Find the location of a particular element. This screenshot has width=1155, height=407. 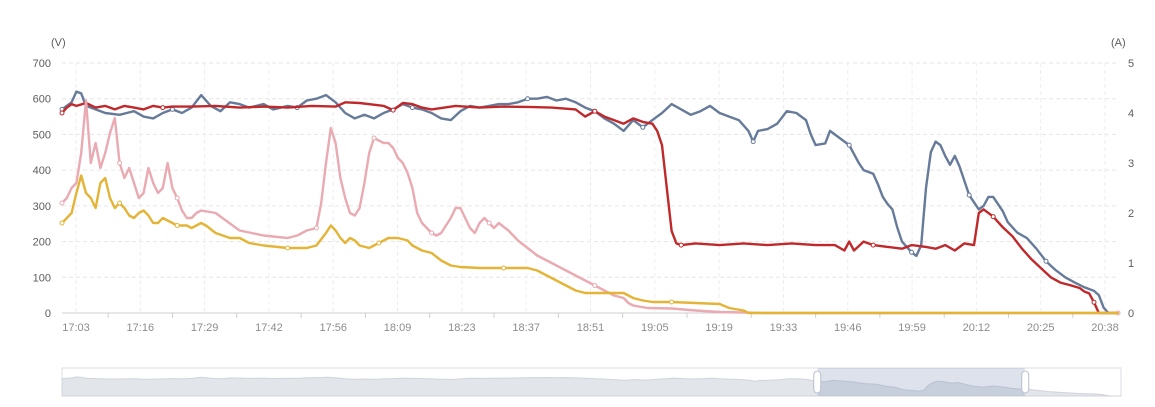

y-right-tick-label: 4 is located at coordinates (1131, 114).